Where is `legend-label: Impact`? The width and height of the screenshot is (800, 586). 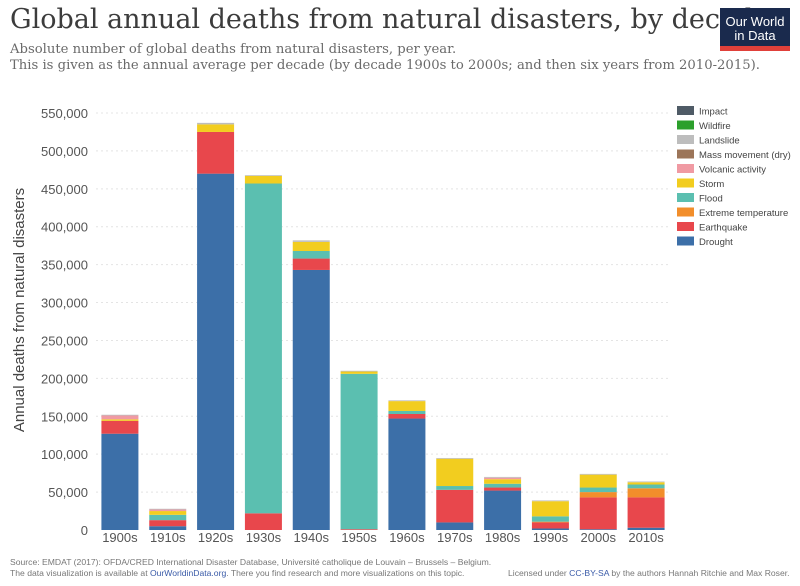
legend-label: Impact is located at coordinates (713, 112).